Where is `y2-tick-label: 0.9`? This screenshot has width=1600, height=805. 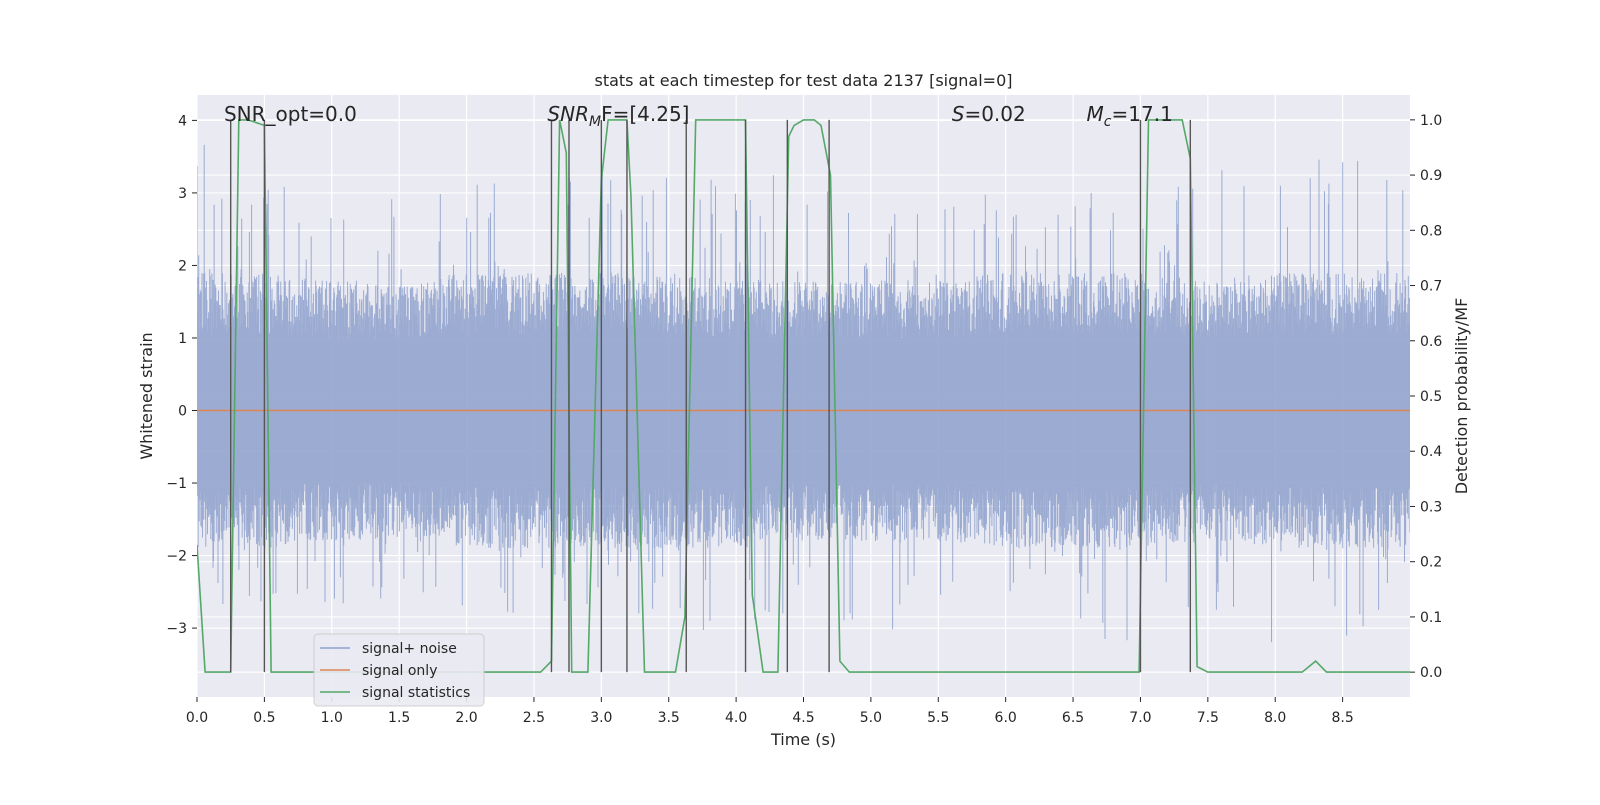
y2-tick-label: 0.9 is located at coordinates (1431, 176).